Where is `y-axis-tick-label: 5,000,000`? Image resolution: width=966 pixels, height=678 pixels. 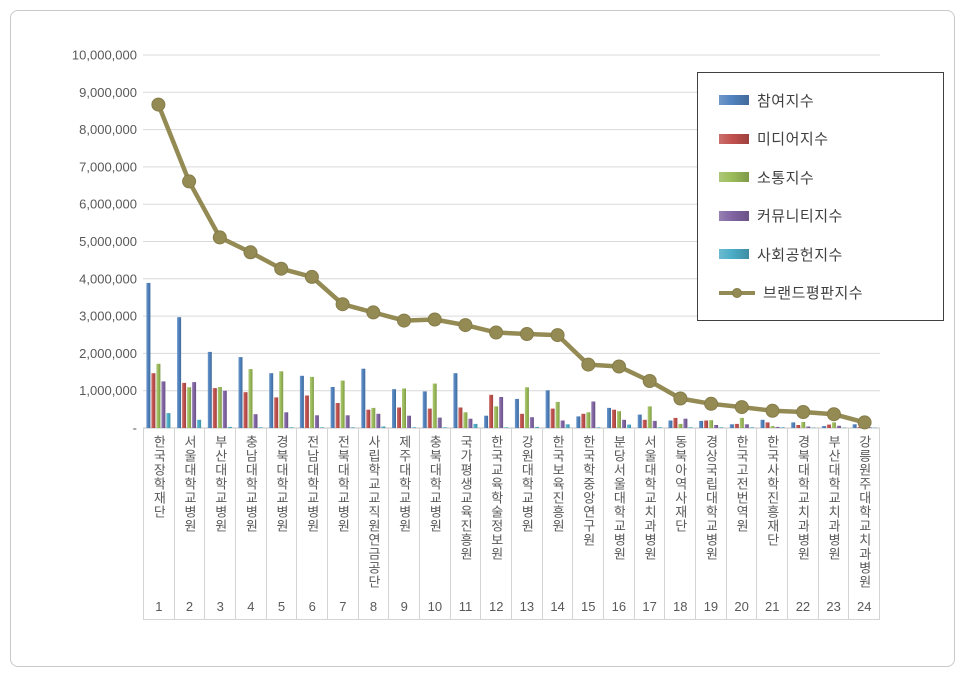 y-axis-tick-label: 5,000,000 is located at coordinates (108, 241).